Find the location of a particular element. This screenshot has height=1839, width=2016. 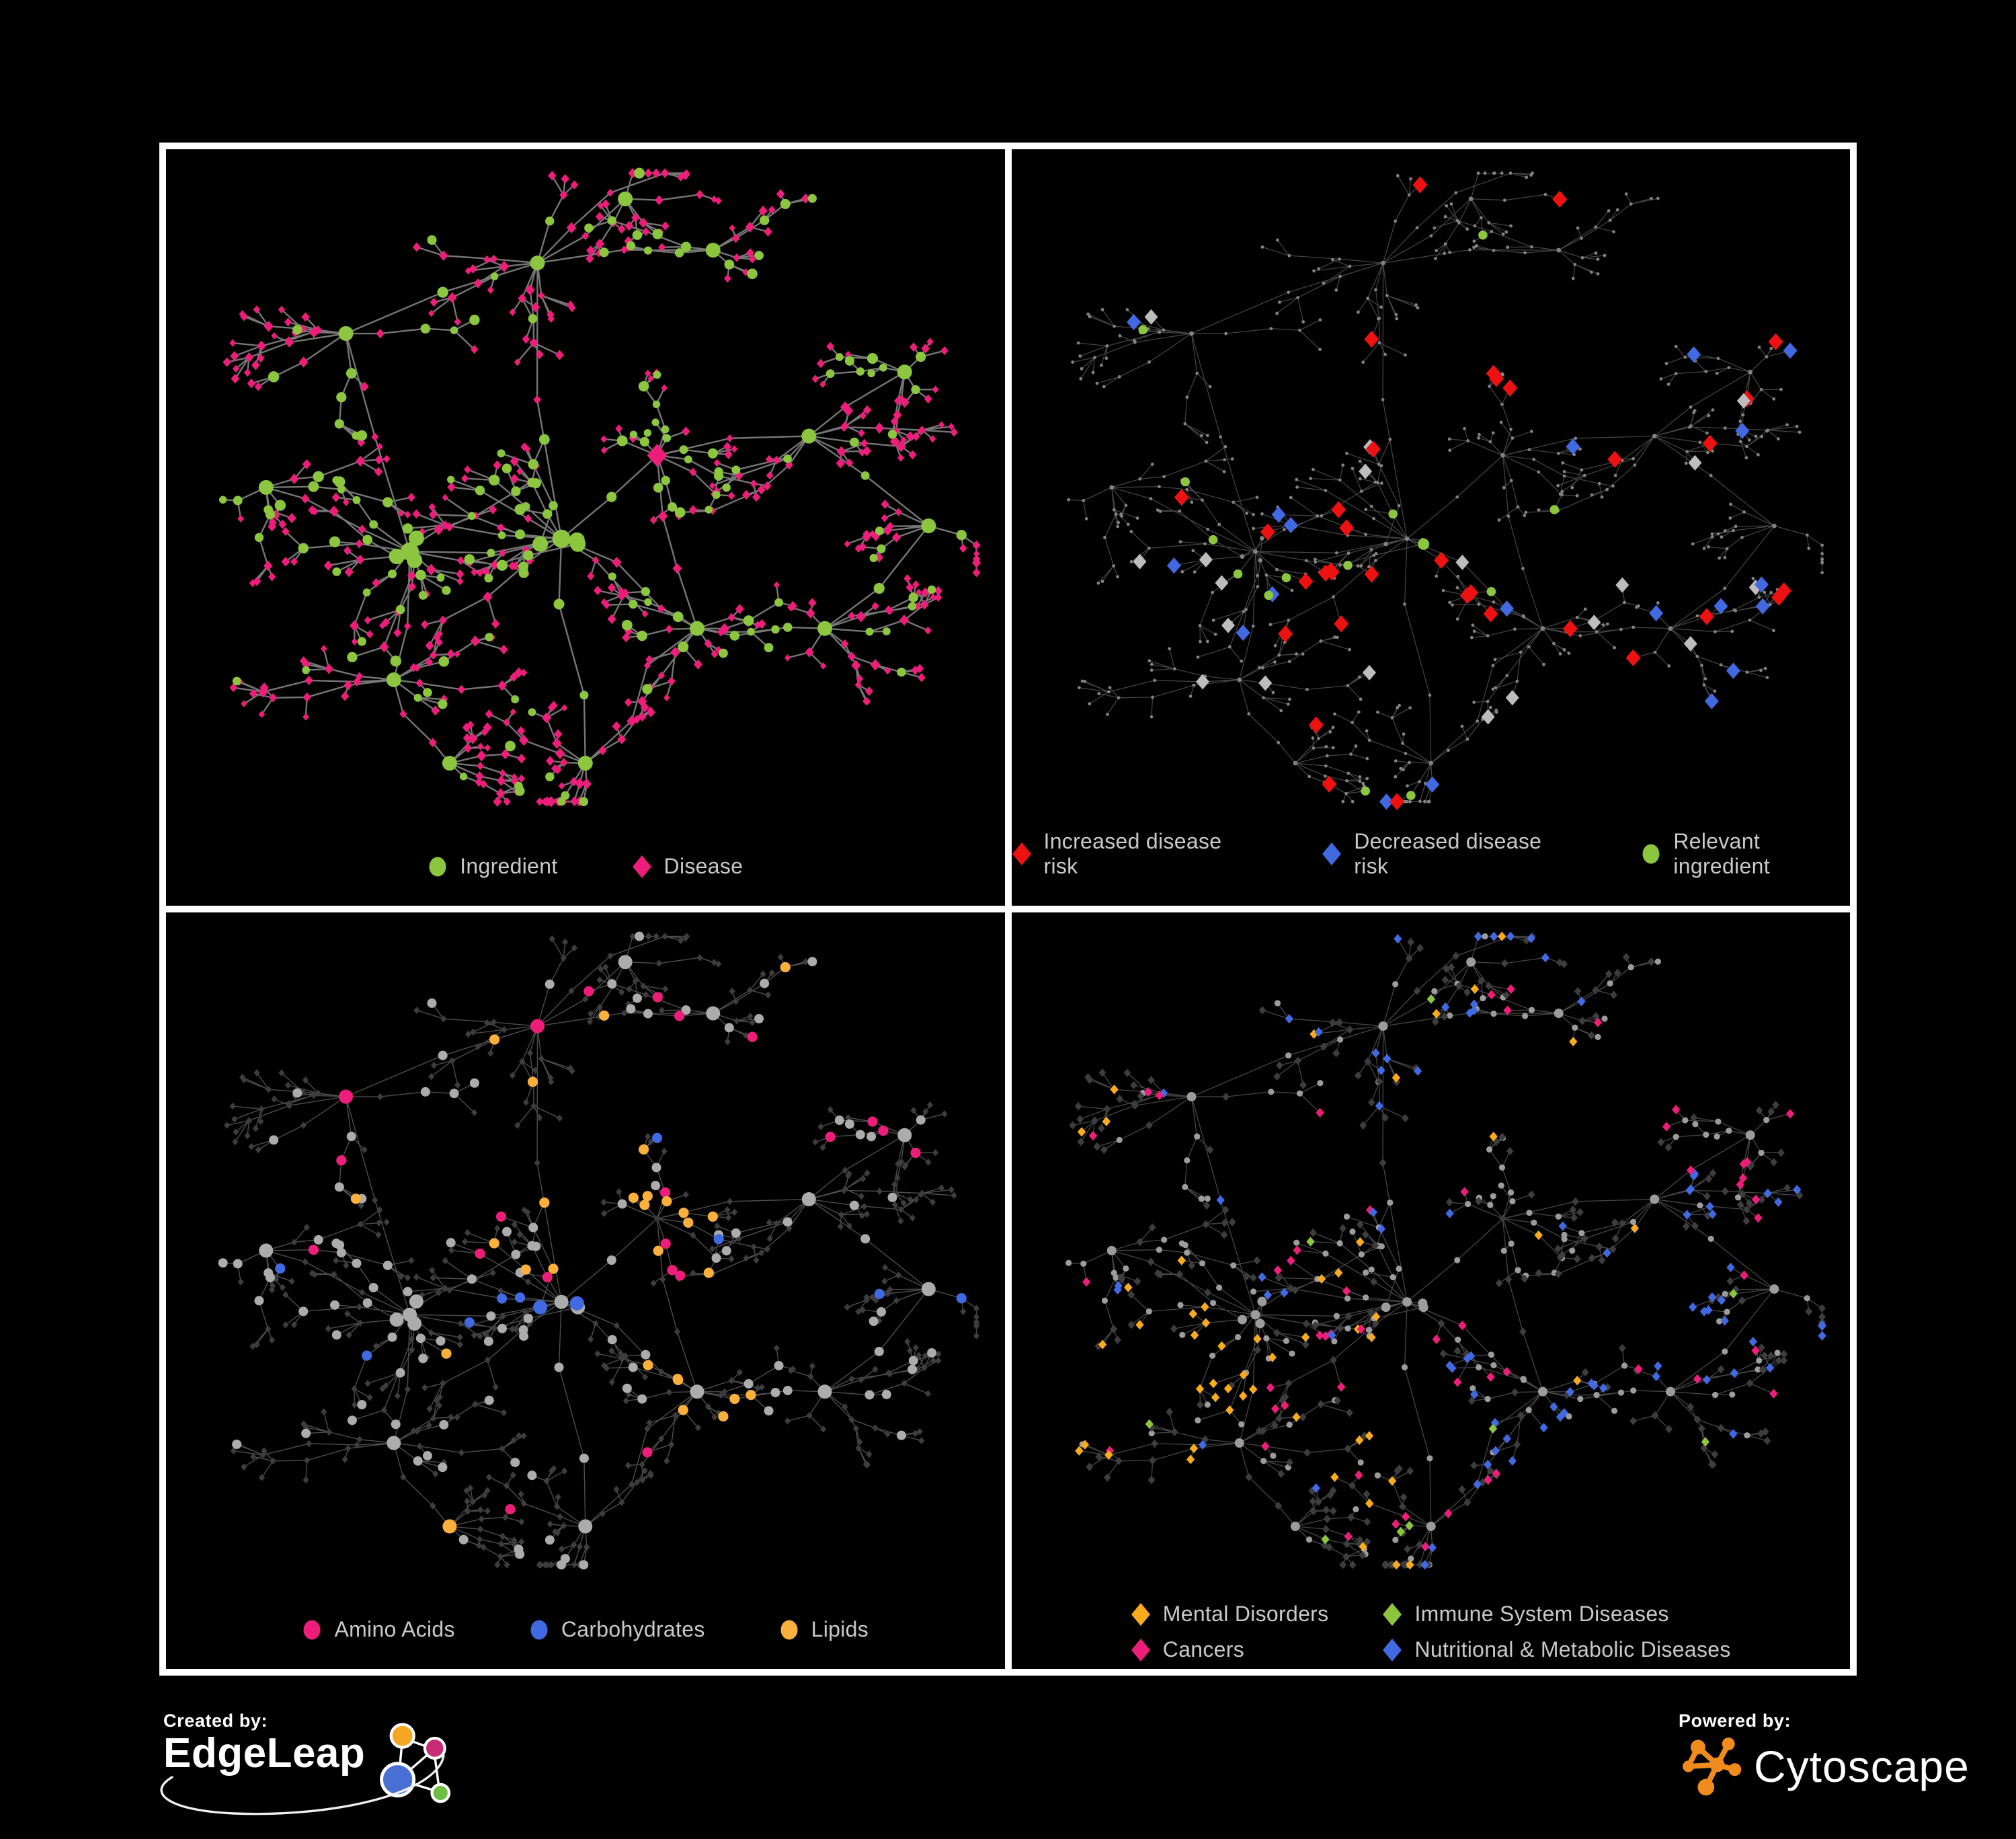

cytoscape-logo-icon is located at coordinates (1712, 1767).